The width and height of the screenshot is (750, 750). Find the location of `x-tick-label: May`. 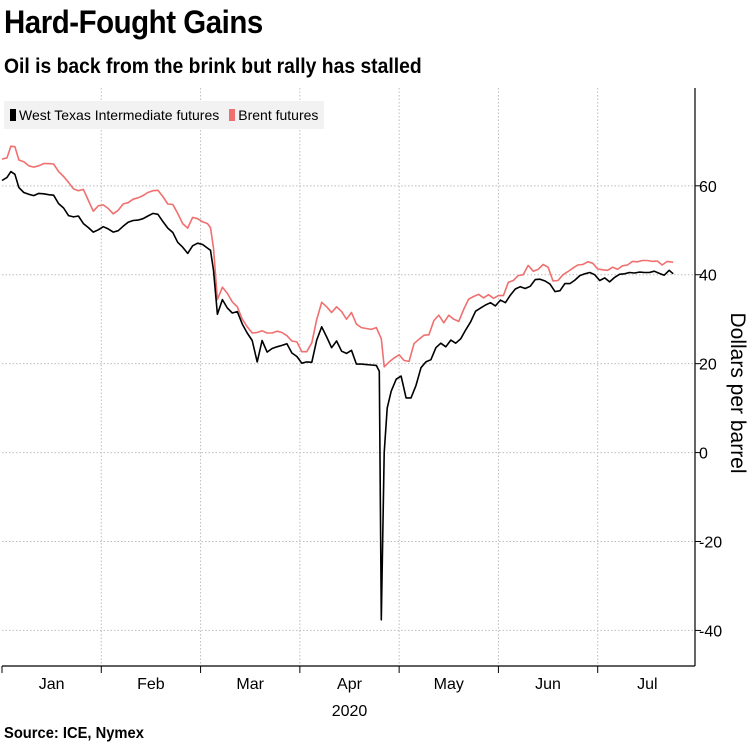

x-tick-label: May is located at coordinates (449, 684).